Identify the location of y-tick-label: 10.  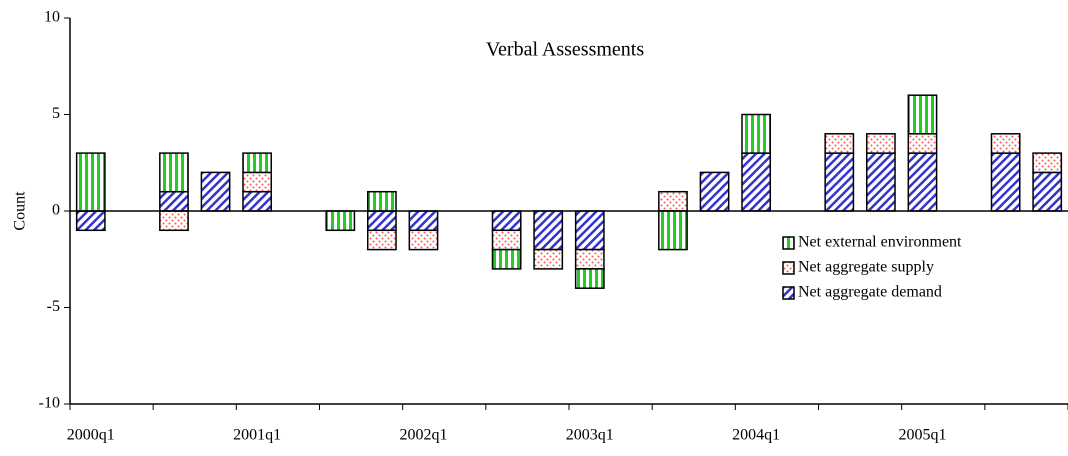
(52, 17).